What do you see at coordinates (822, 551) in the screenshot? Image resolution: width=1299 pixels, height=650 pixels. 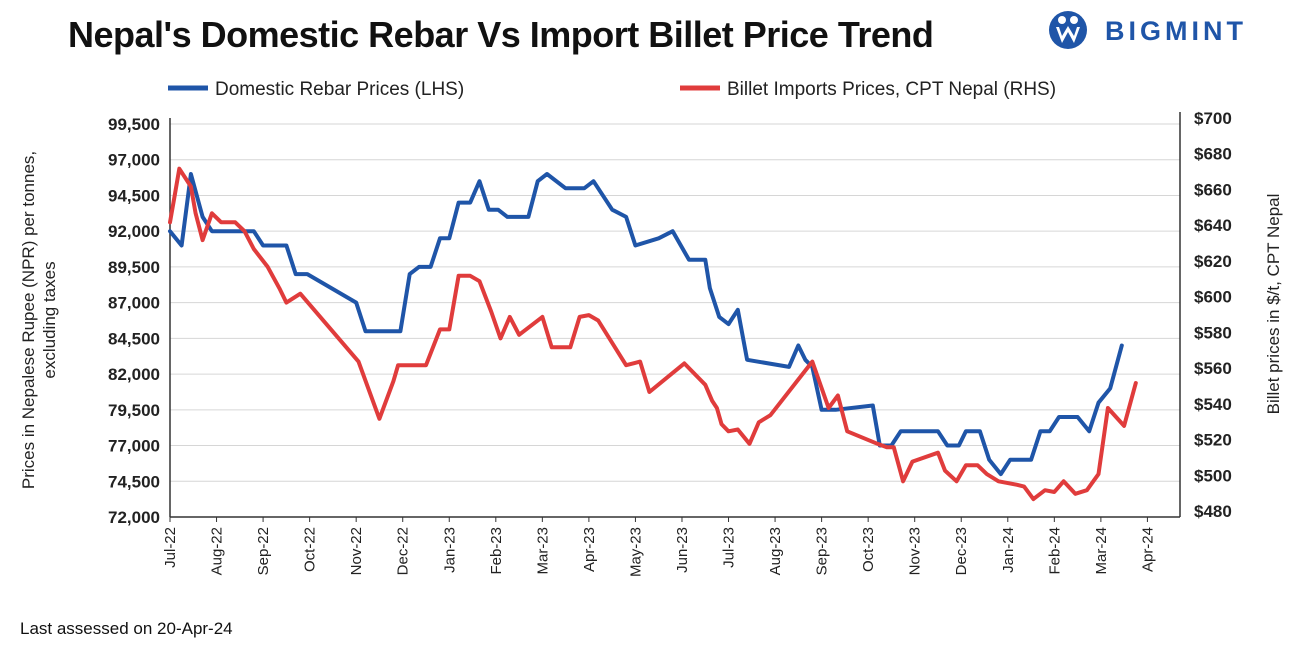 I see `x-tick-label: Sep-23` at bounding box center [822, 551].